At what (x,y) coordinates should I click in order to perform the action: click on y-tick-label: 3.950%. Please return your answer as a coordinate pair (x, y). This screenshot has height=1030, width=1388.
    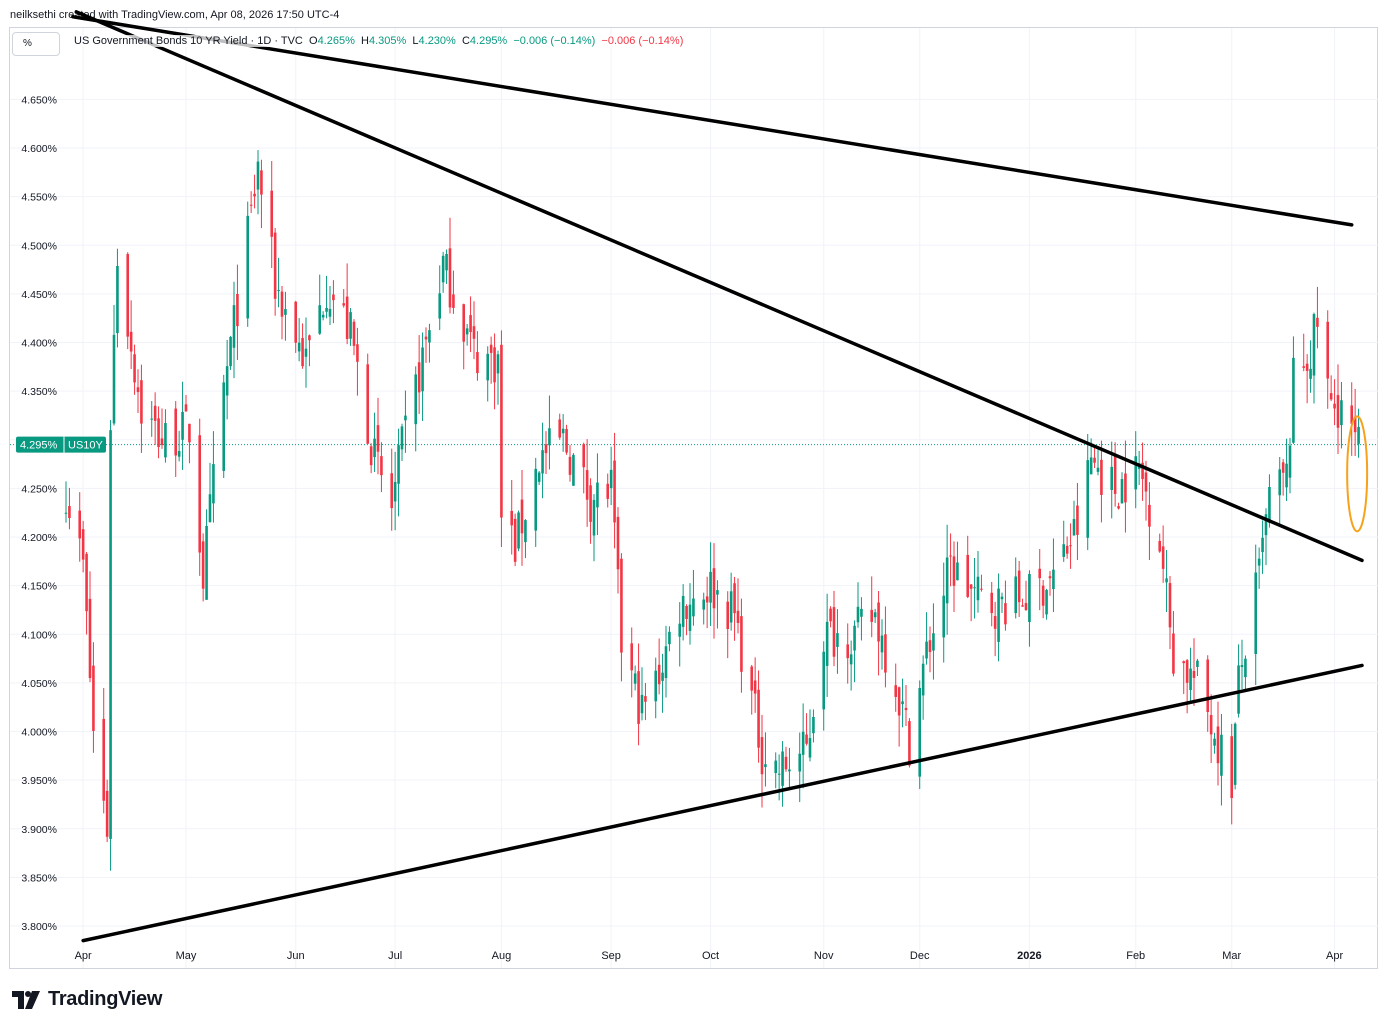
    Looking at the image, I should click on (39, 781).